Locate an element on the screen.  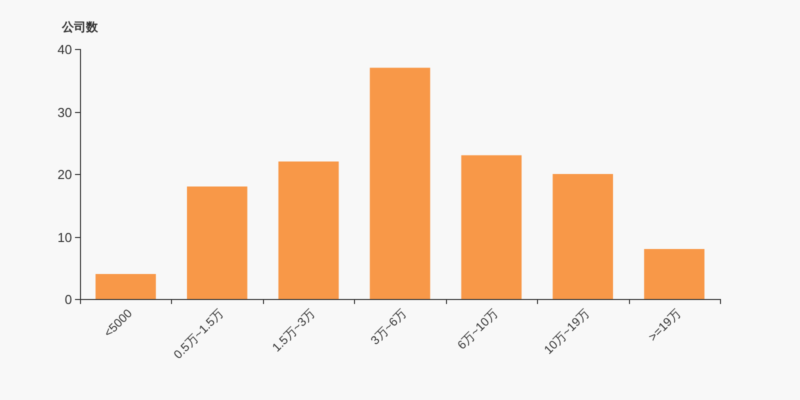
x-tick-label: 10万~19万 is located at coordinates (566, 331).